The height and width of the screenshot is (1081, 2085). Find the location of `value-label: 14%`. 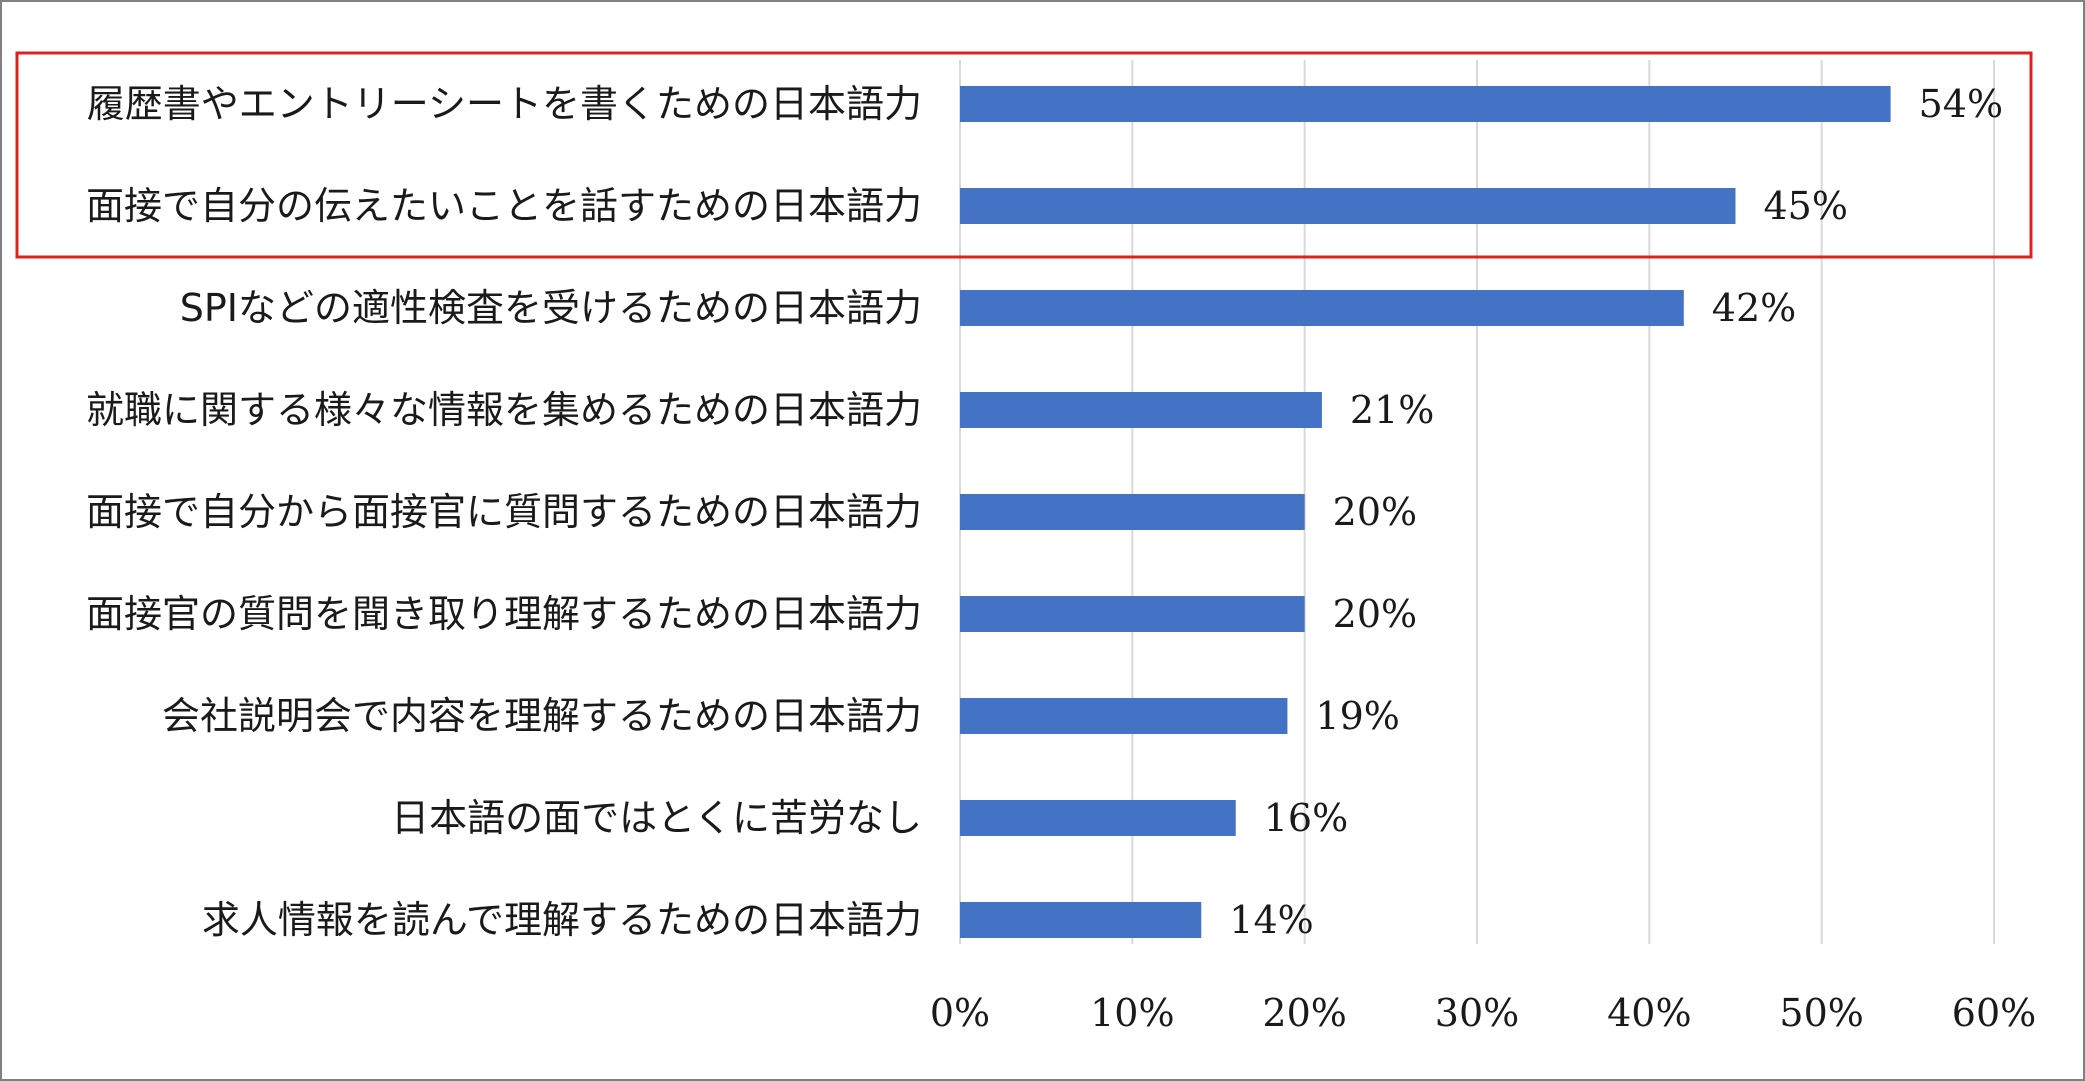

value-label: 14% is located at coordinates (1271, 920).